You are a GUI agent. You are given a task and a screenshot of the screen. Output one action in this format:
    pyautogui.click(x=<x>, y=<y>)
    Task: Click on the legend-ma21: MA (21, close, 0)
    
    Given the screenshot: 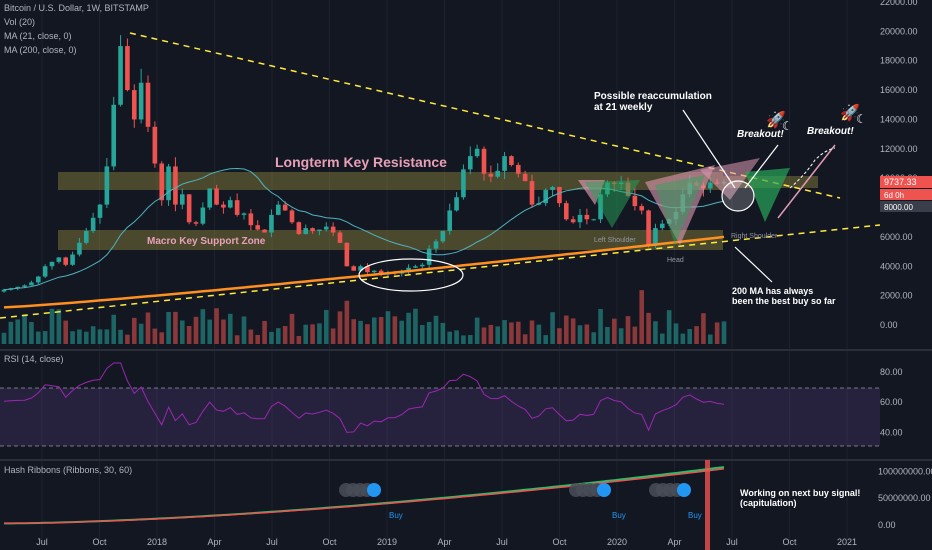 What is the action you would take?
    pyautogui.click(x=38, y=36)
    